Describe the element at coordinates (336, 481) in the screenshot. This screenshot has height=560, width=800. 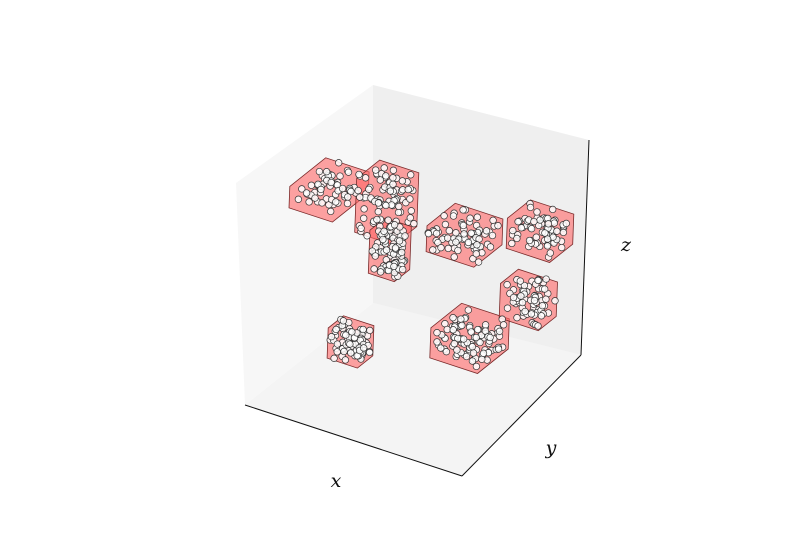
I see `x-axis-label: x` at that location.